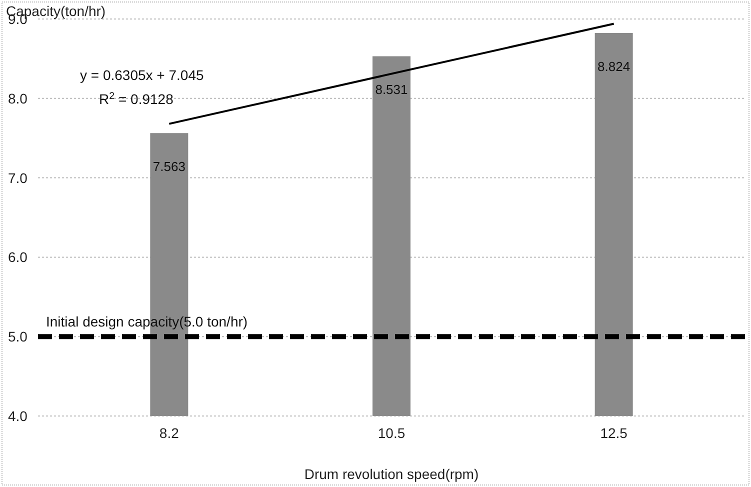  What do you see at coordinates (614, 433) in the screenshot?
I see `x-tick-label: 12.5` at bounding box center [614, 433].